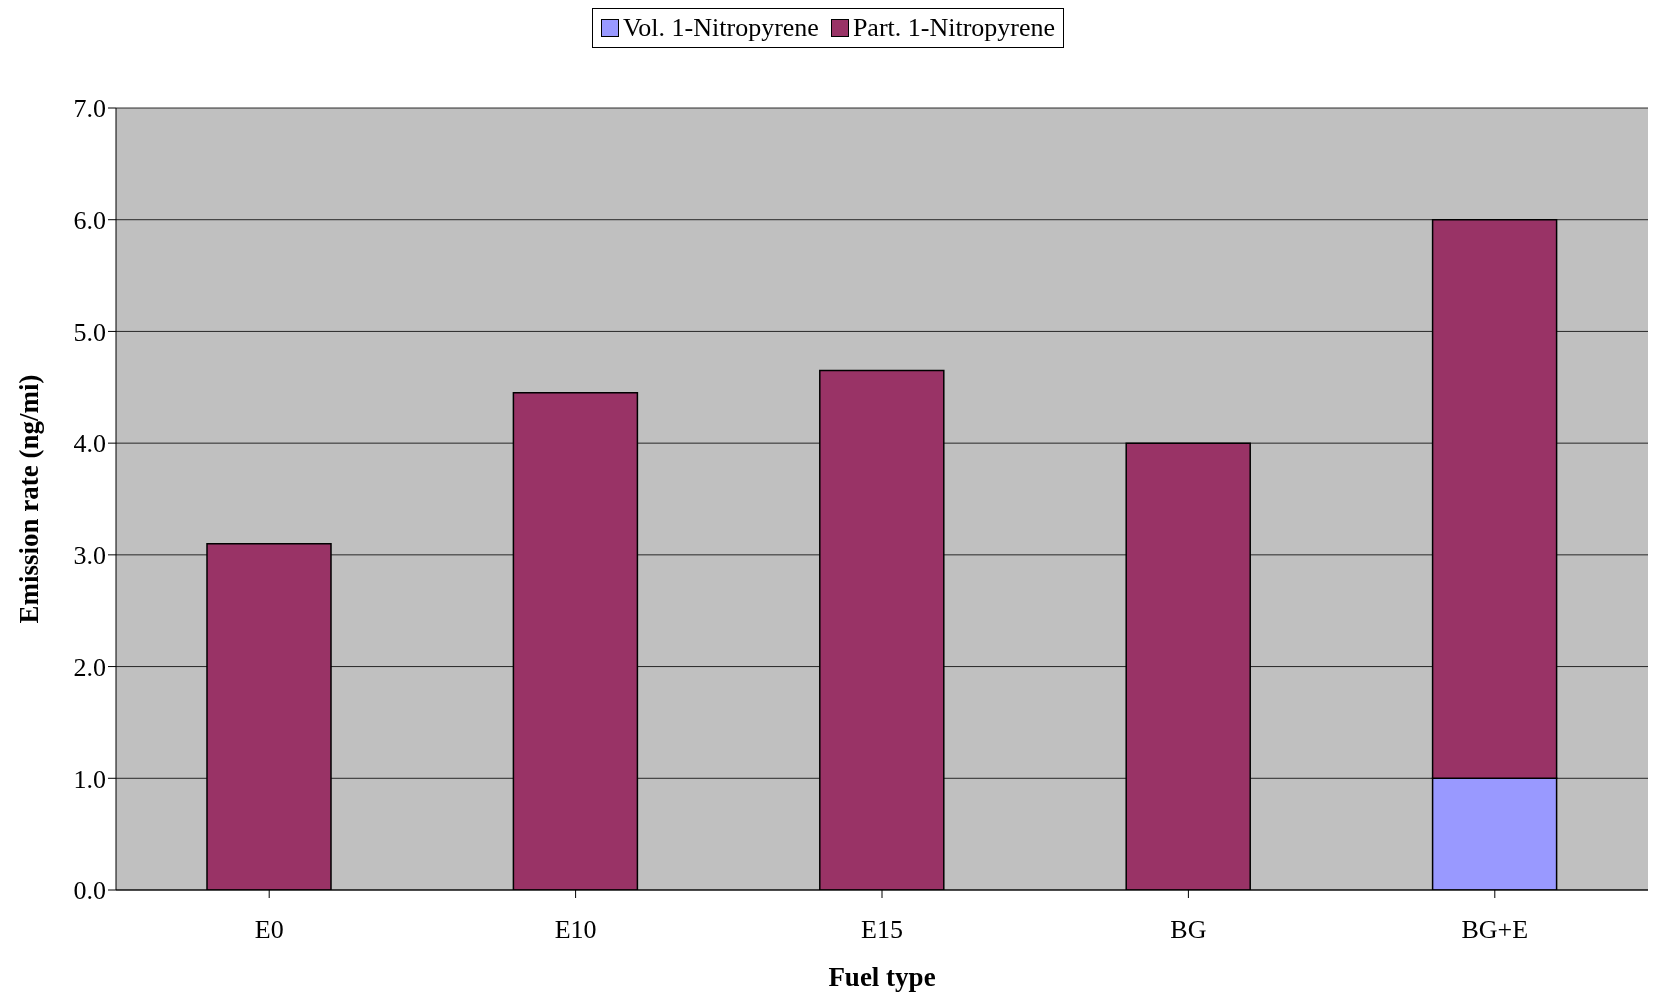 This screenshot has width=1656, height=1007. What do you see at coordinates (89, 556) in the screenshot?
I see `y-tick-label: 3.0` at bounding box center [89, 556].